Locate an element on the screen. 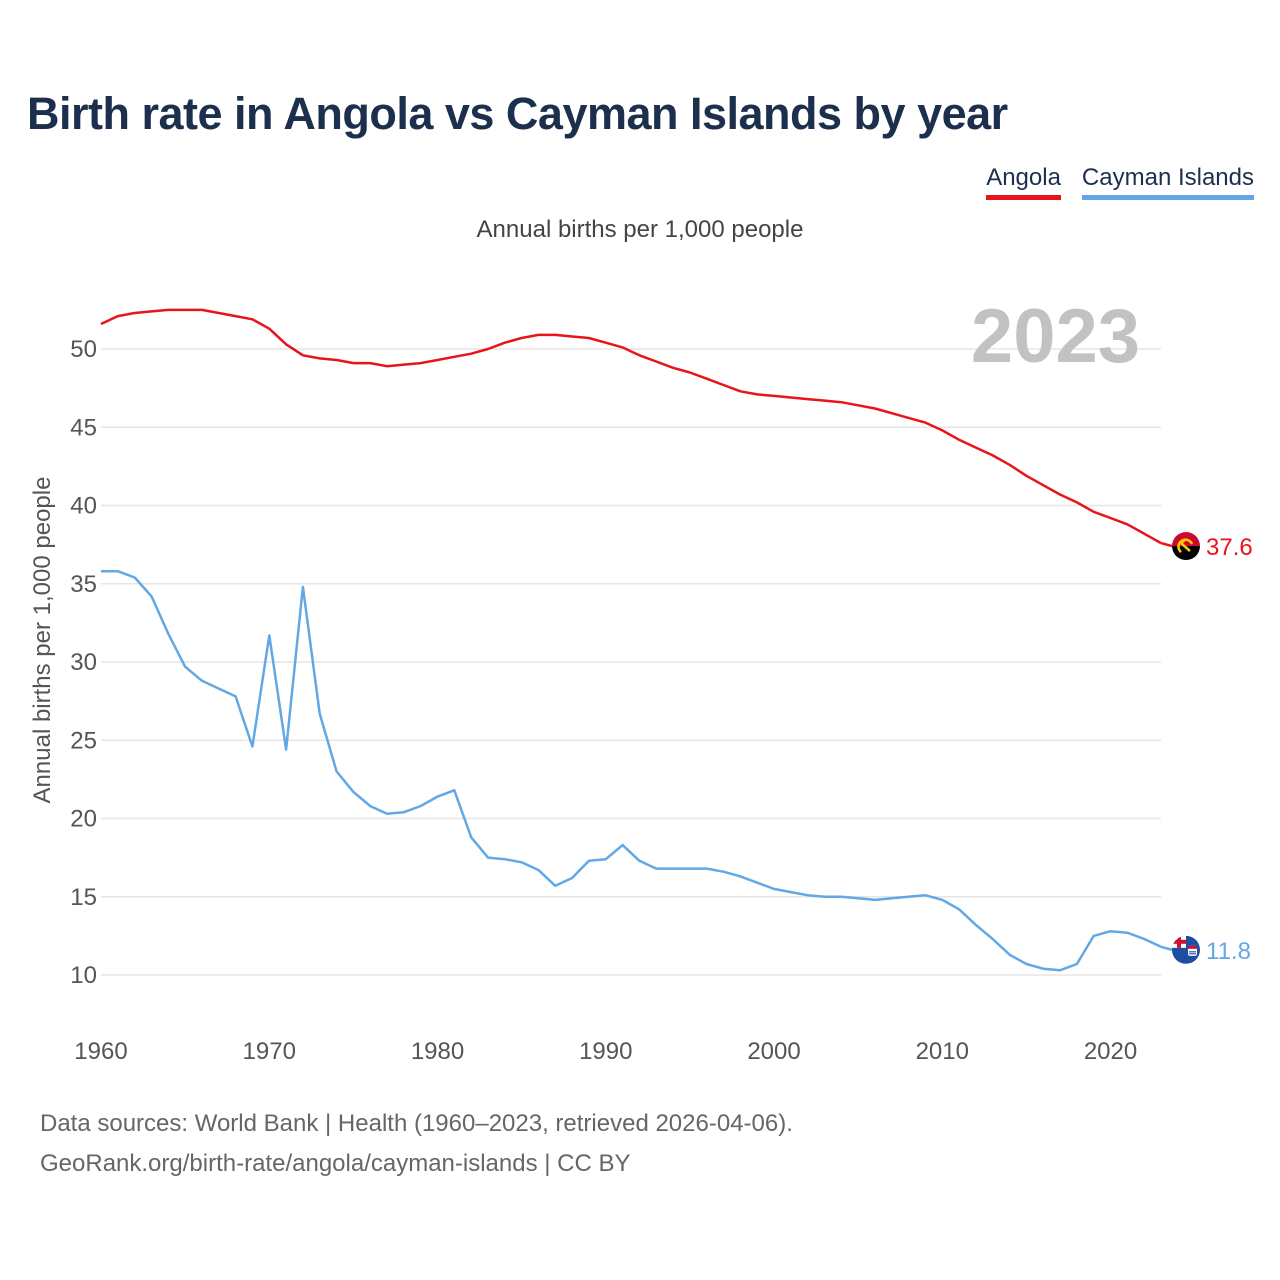  end-value-label: 11.8 is located at coordinates (1228, 951).